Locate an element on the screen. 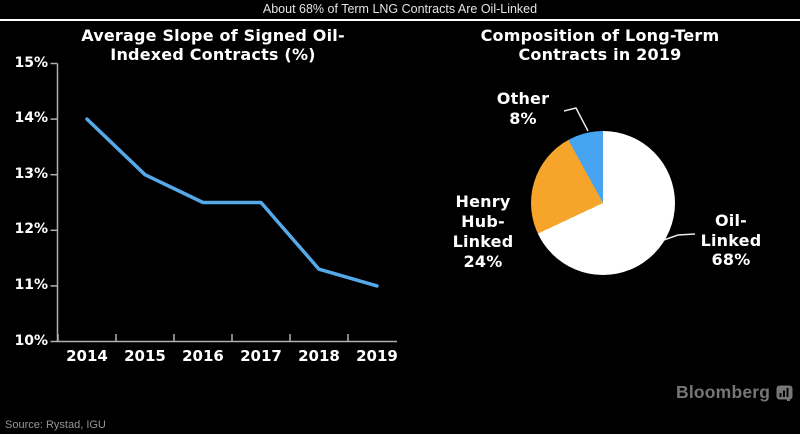  bloomberg-terminal-icon is located at coordinates (784, 393).